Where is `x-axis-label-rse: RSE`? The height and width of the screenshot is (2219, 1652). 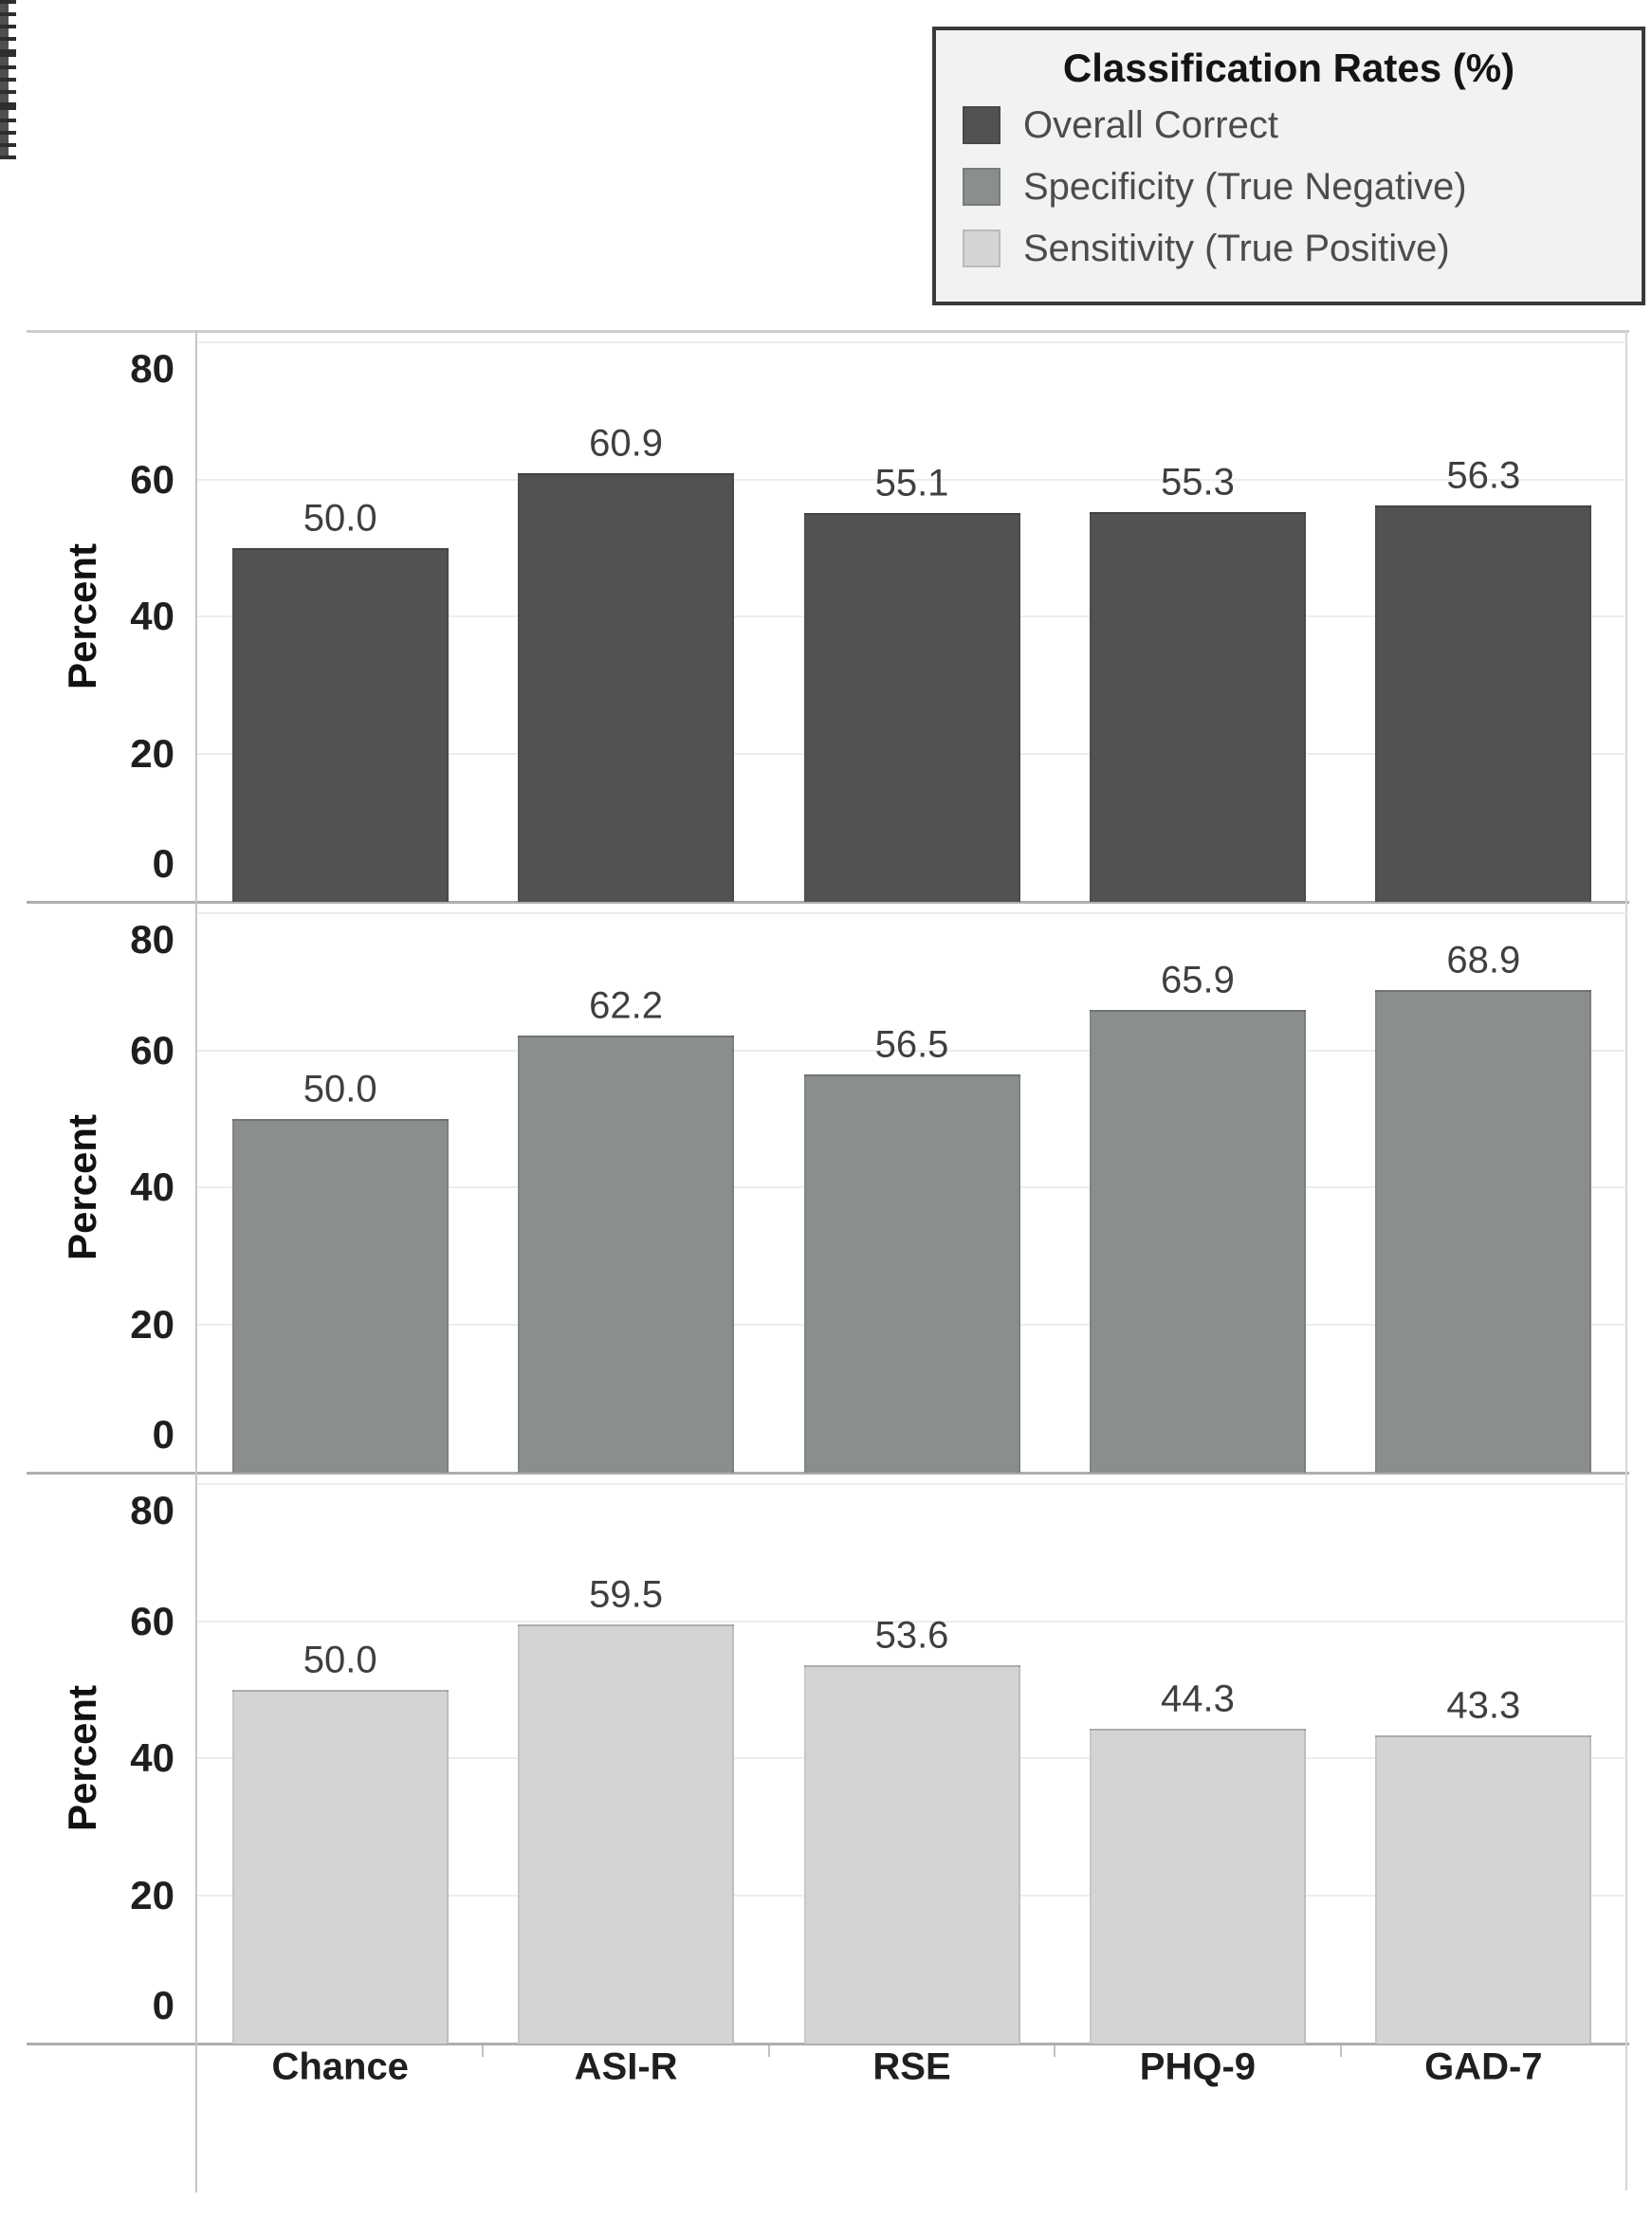
x-axis-label-rse: RSE is located at coordinates (911, 2066).